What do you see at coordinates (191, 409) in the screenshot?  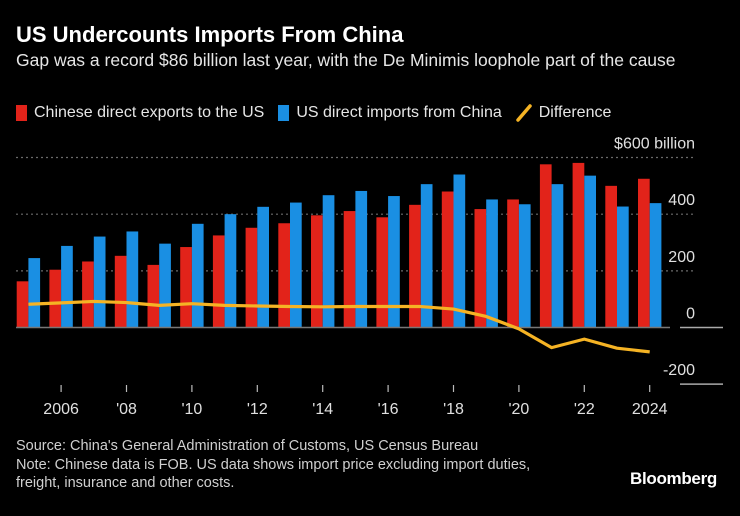 I see `x-tick-label: '10` at bounding box center [191, 409].